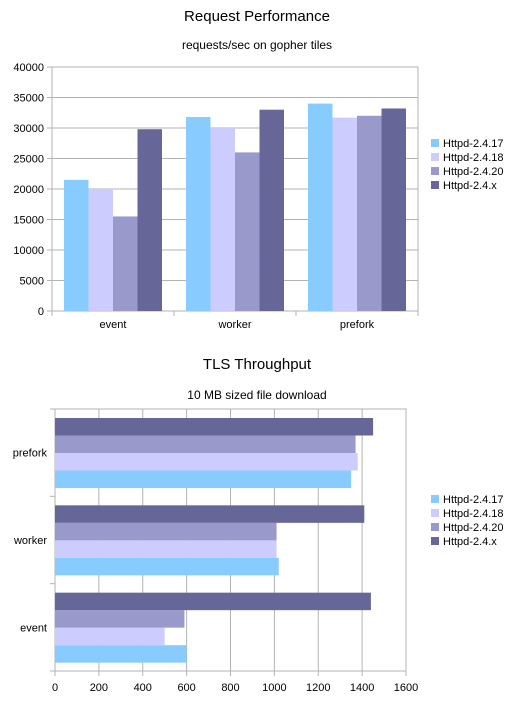 The height and width of the screenshot is (702, 514). What do you see at coordinates (30, 541) in the screenshot?
I see `y-category-label: worker` at bounding box center [30, 541].